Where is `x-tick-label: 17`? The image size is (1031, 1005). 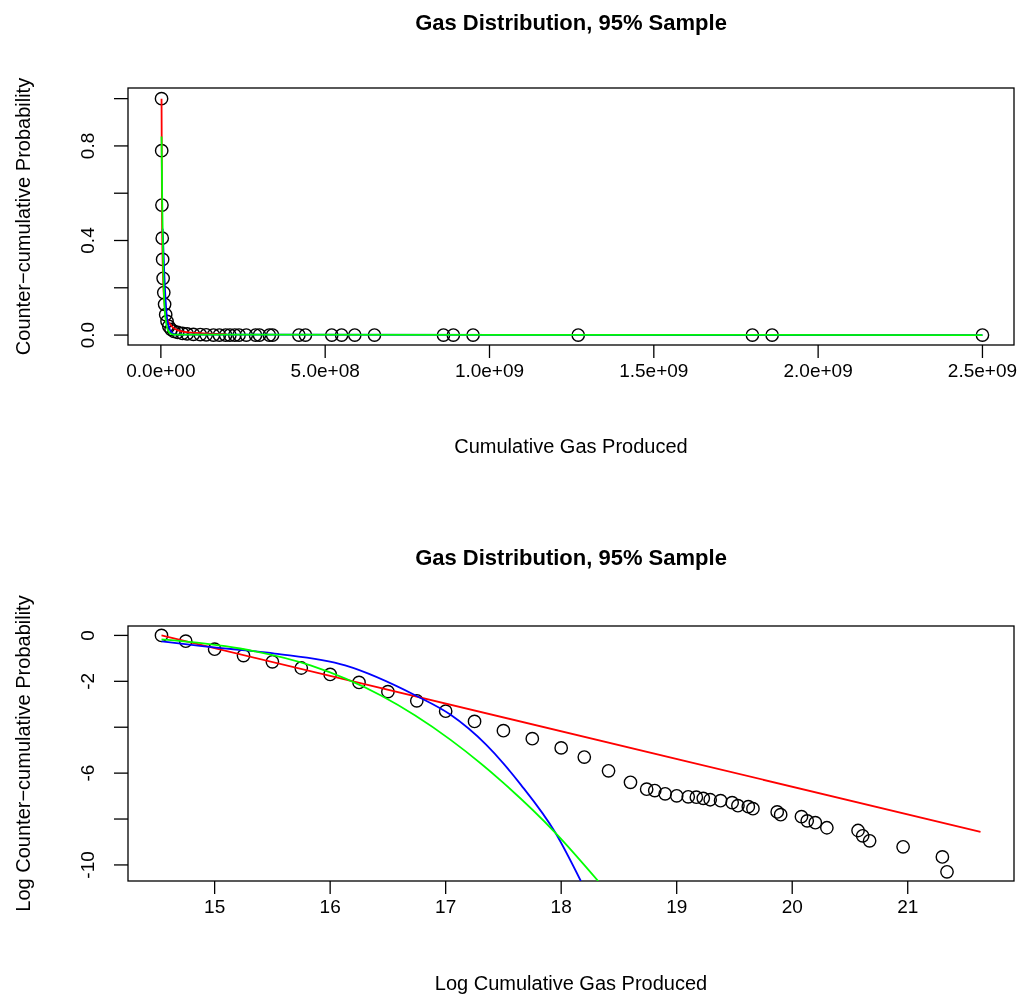 x-tick-label: 17 is located at coordinates (446, 906).